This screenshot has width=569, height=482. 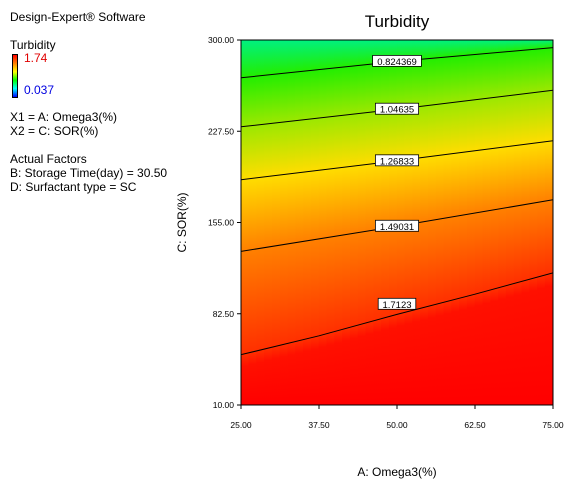 What do you see at coordinates (48, 159) in the screenshot?
I see `actual-factors-heading: Actual Factors` at bounding box center [48, 159].